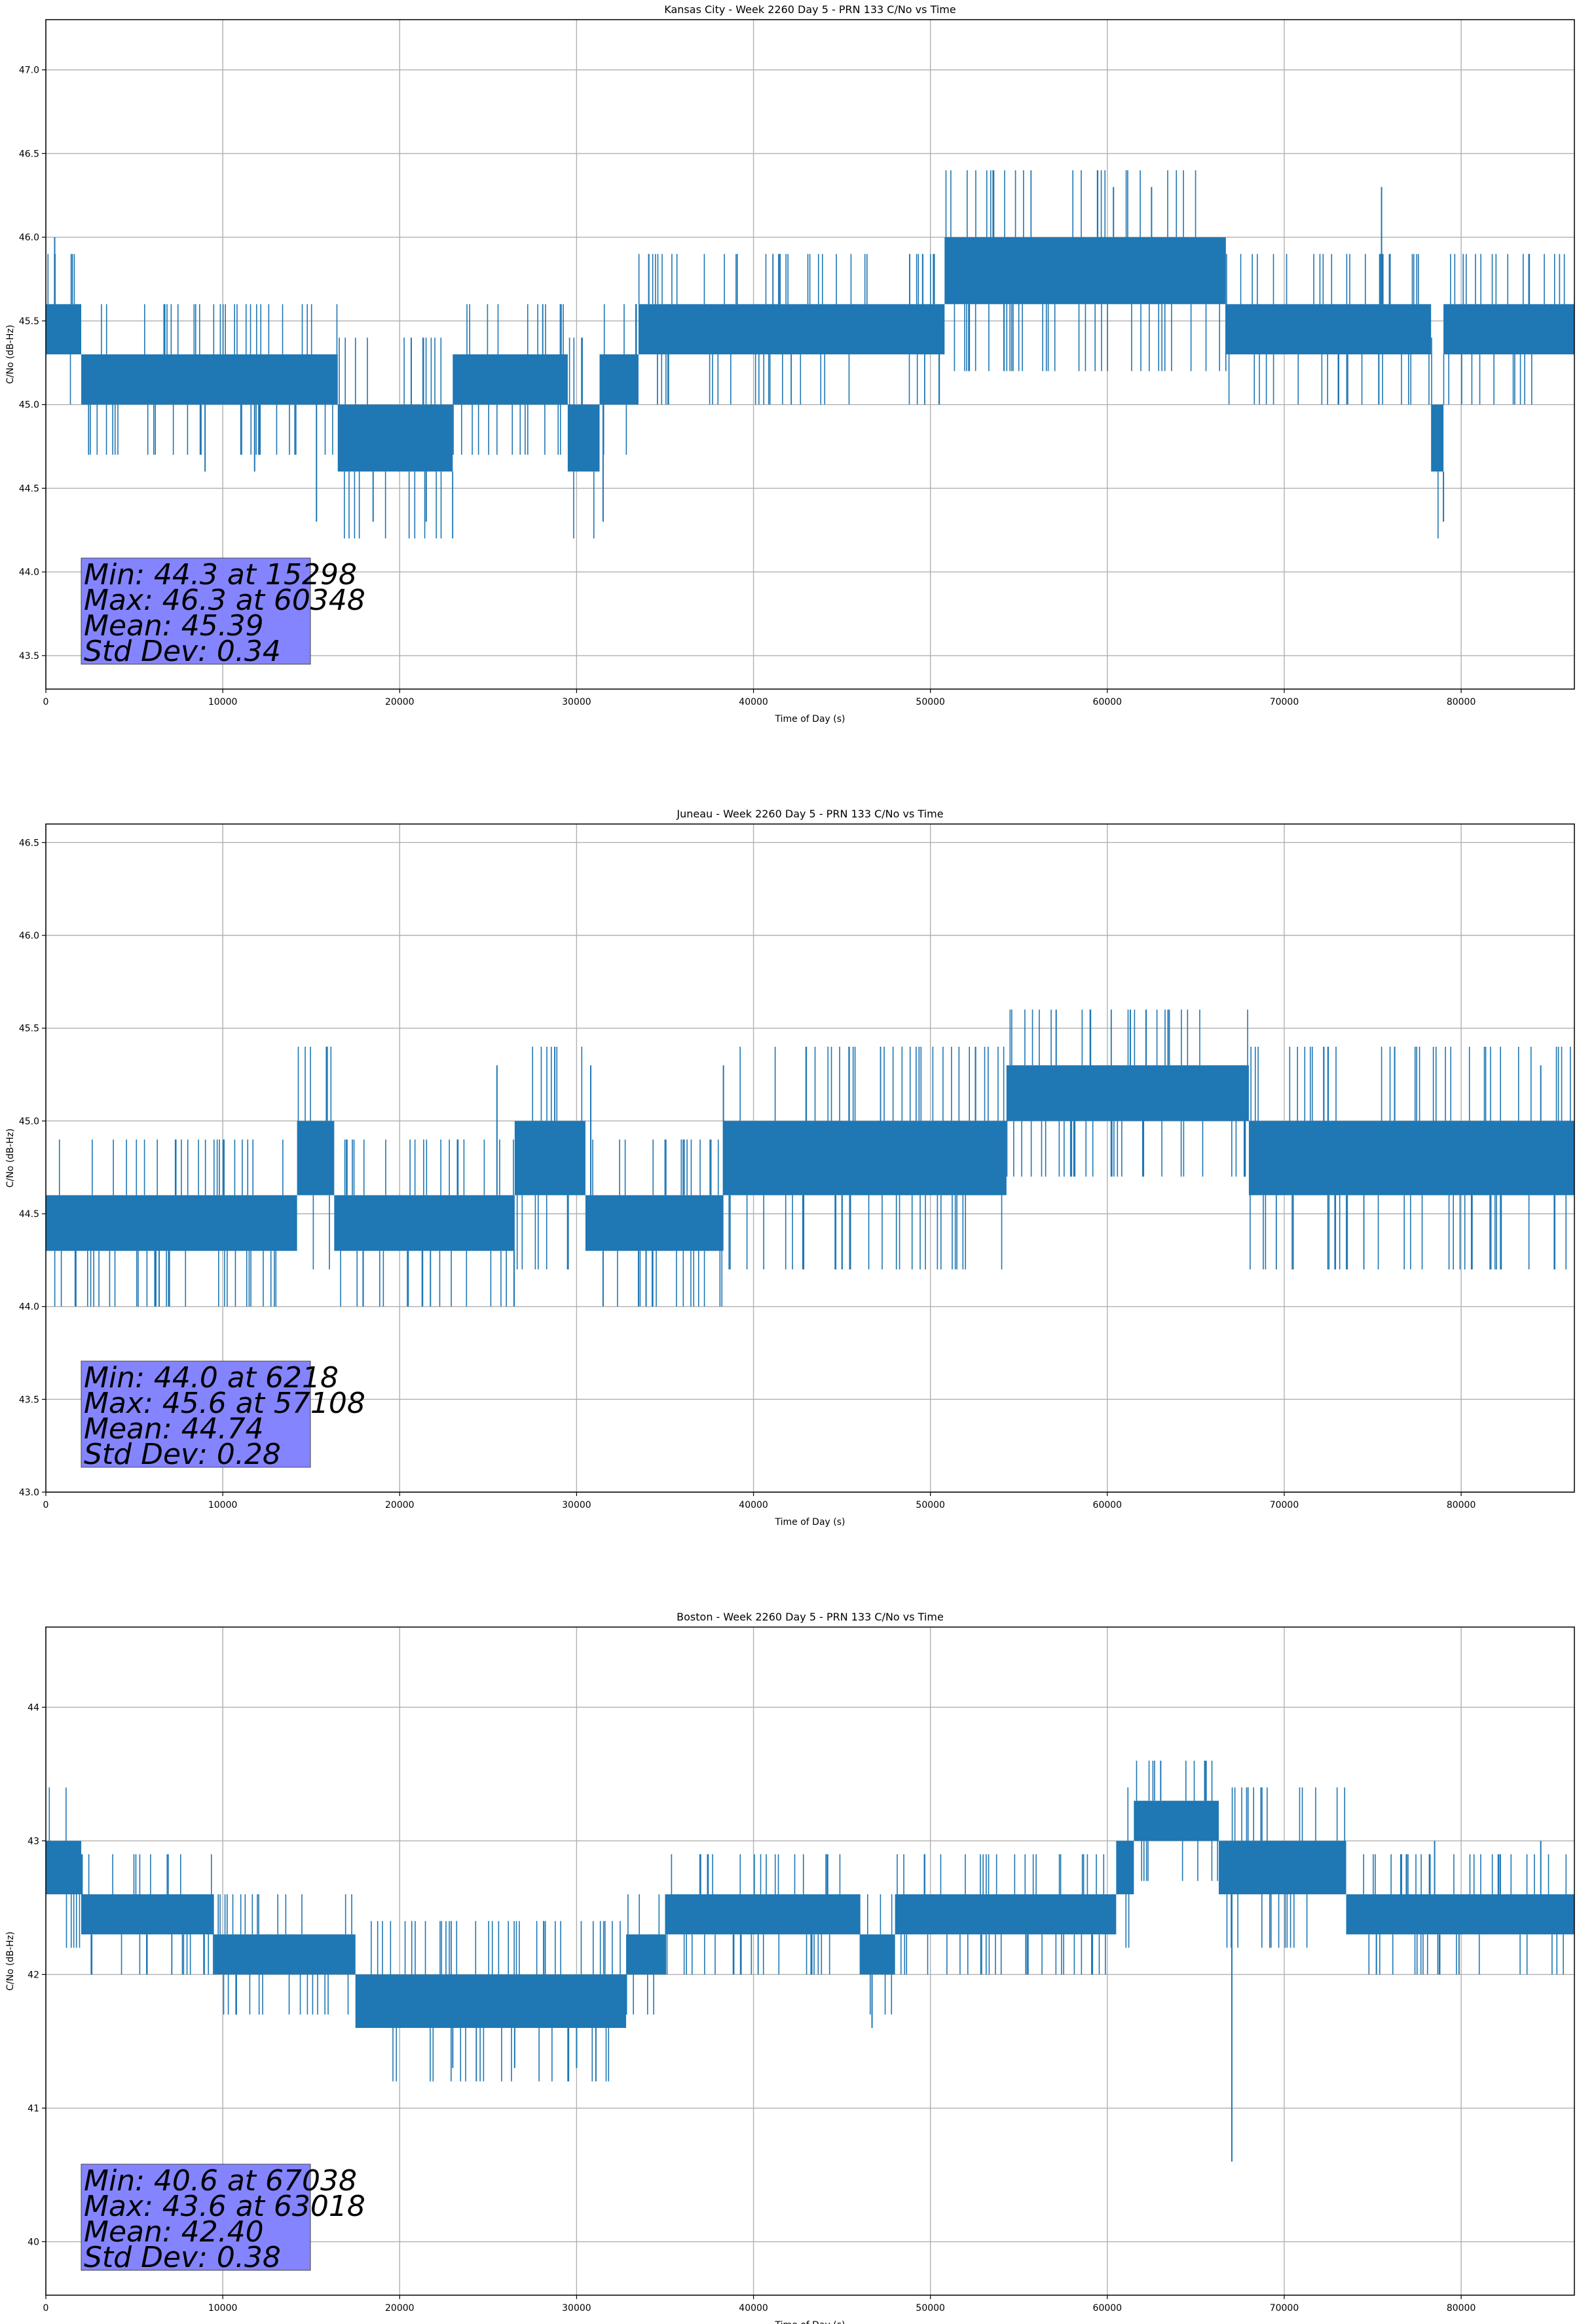 The height and width of the screenshot is (2324, 1577). Describe the element at coordinates (33, 2108) in the screenshot. I see `y-tick-label: 41` at that location.